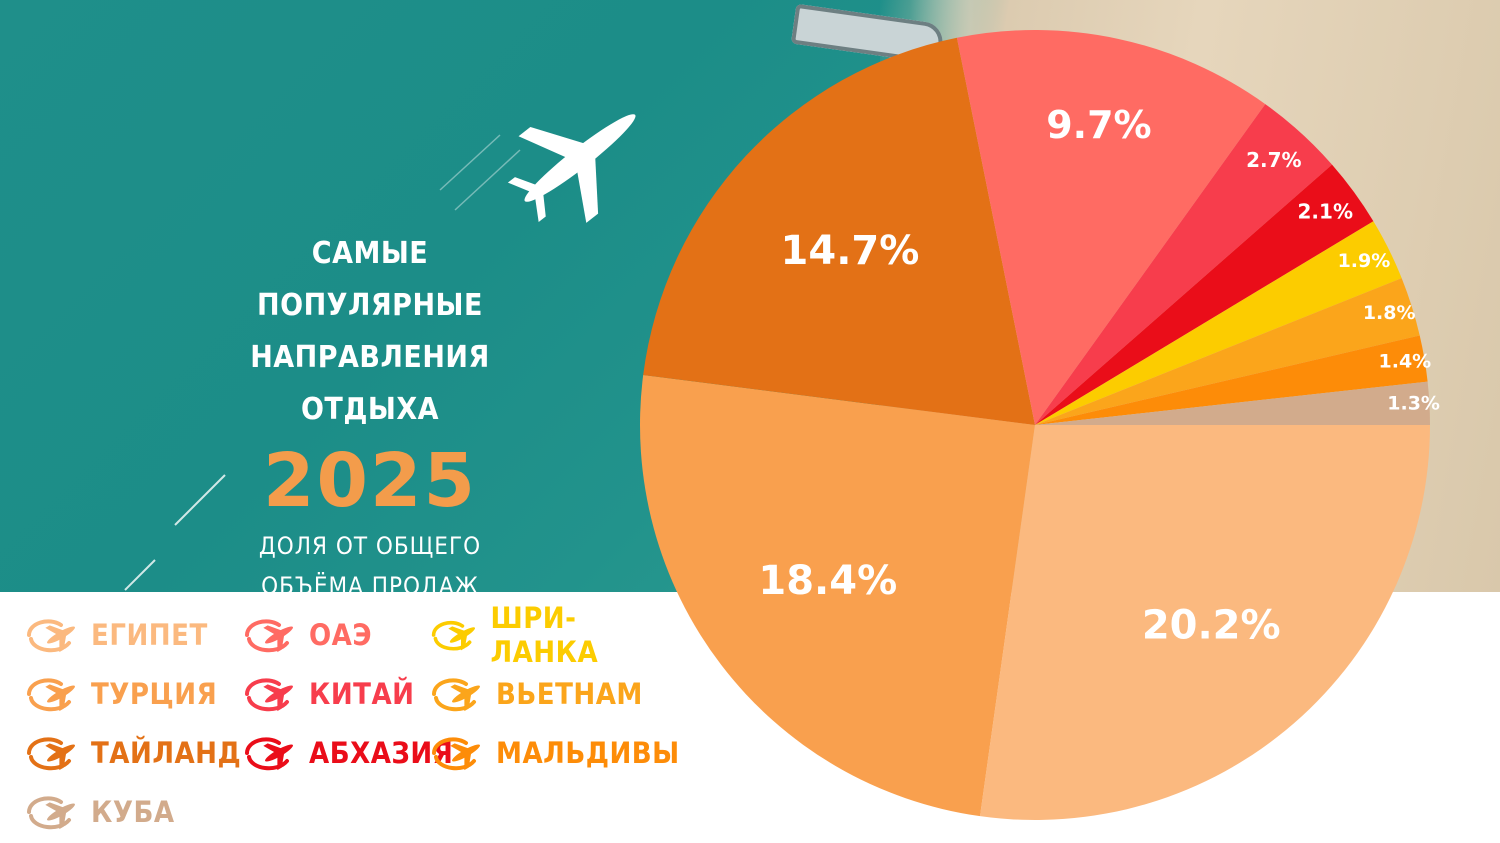 Image resolution: width=1500 pixels, height=843 pixels. I want to click on legend-item: КУБА, so click(100, 812).